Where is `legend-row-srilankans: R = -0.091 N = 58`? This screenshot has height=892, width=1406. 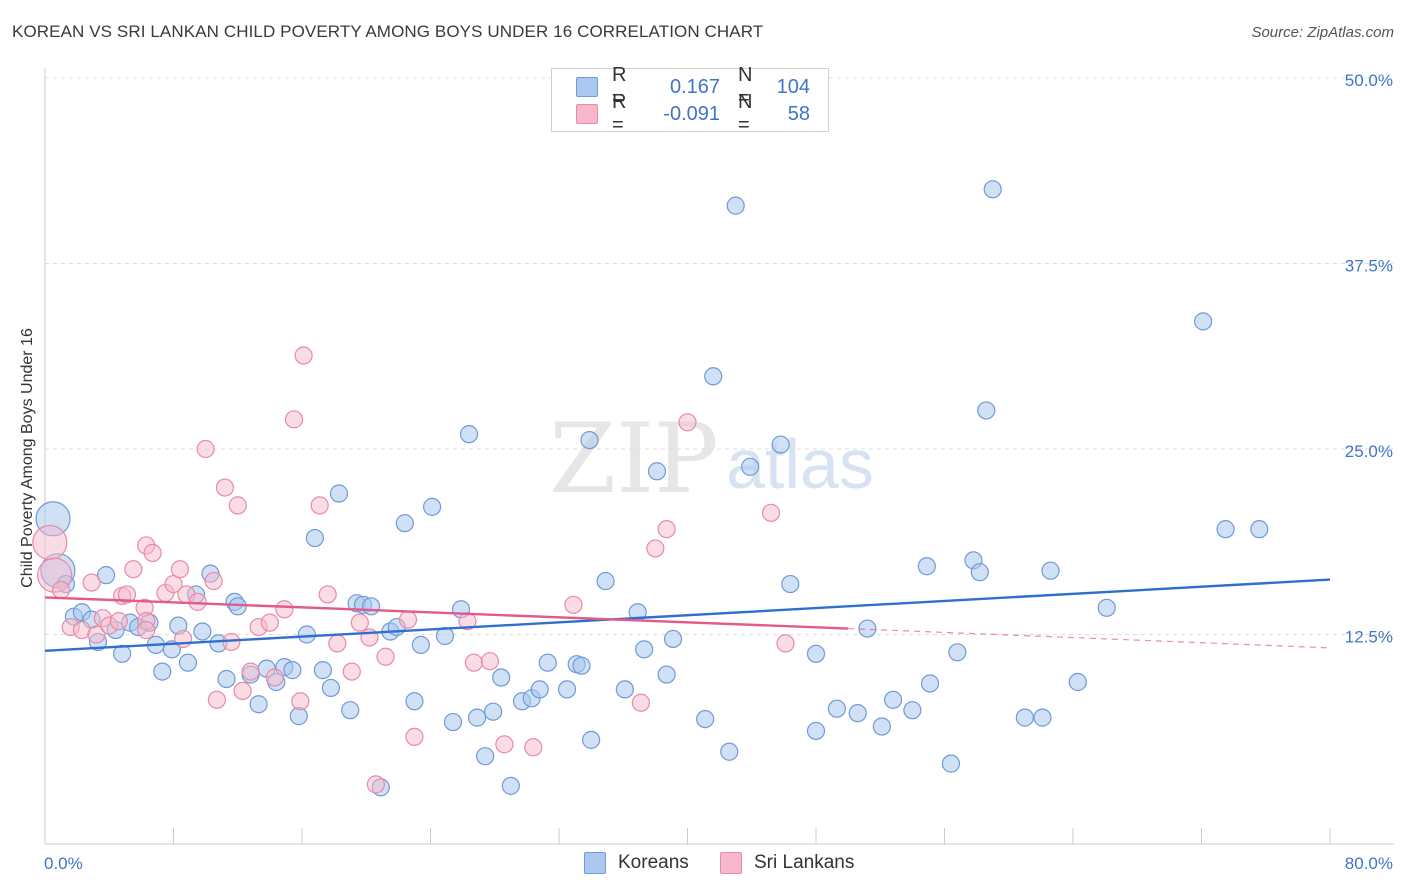
legend-row-srilankans: R = -0.091 N = 58 is located at coordinates (693, 113).